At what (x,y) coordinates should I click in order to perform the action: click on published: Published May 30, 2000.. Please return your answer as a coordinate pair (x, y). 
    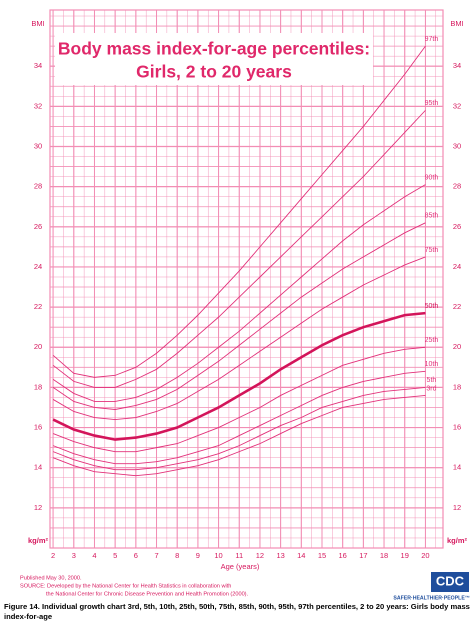
    Looking at the image, I should click on (51, 578).